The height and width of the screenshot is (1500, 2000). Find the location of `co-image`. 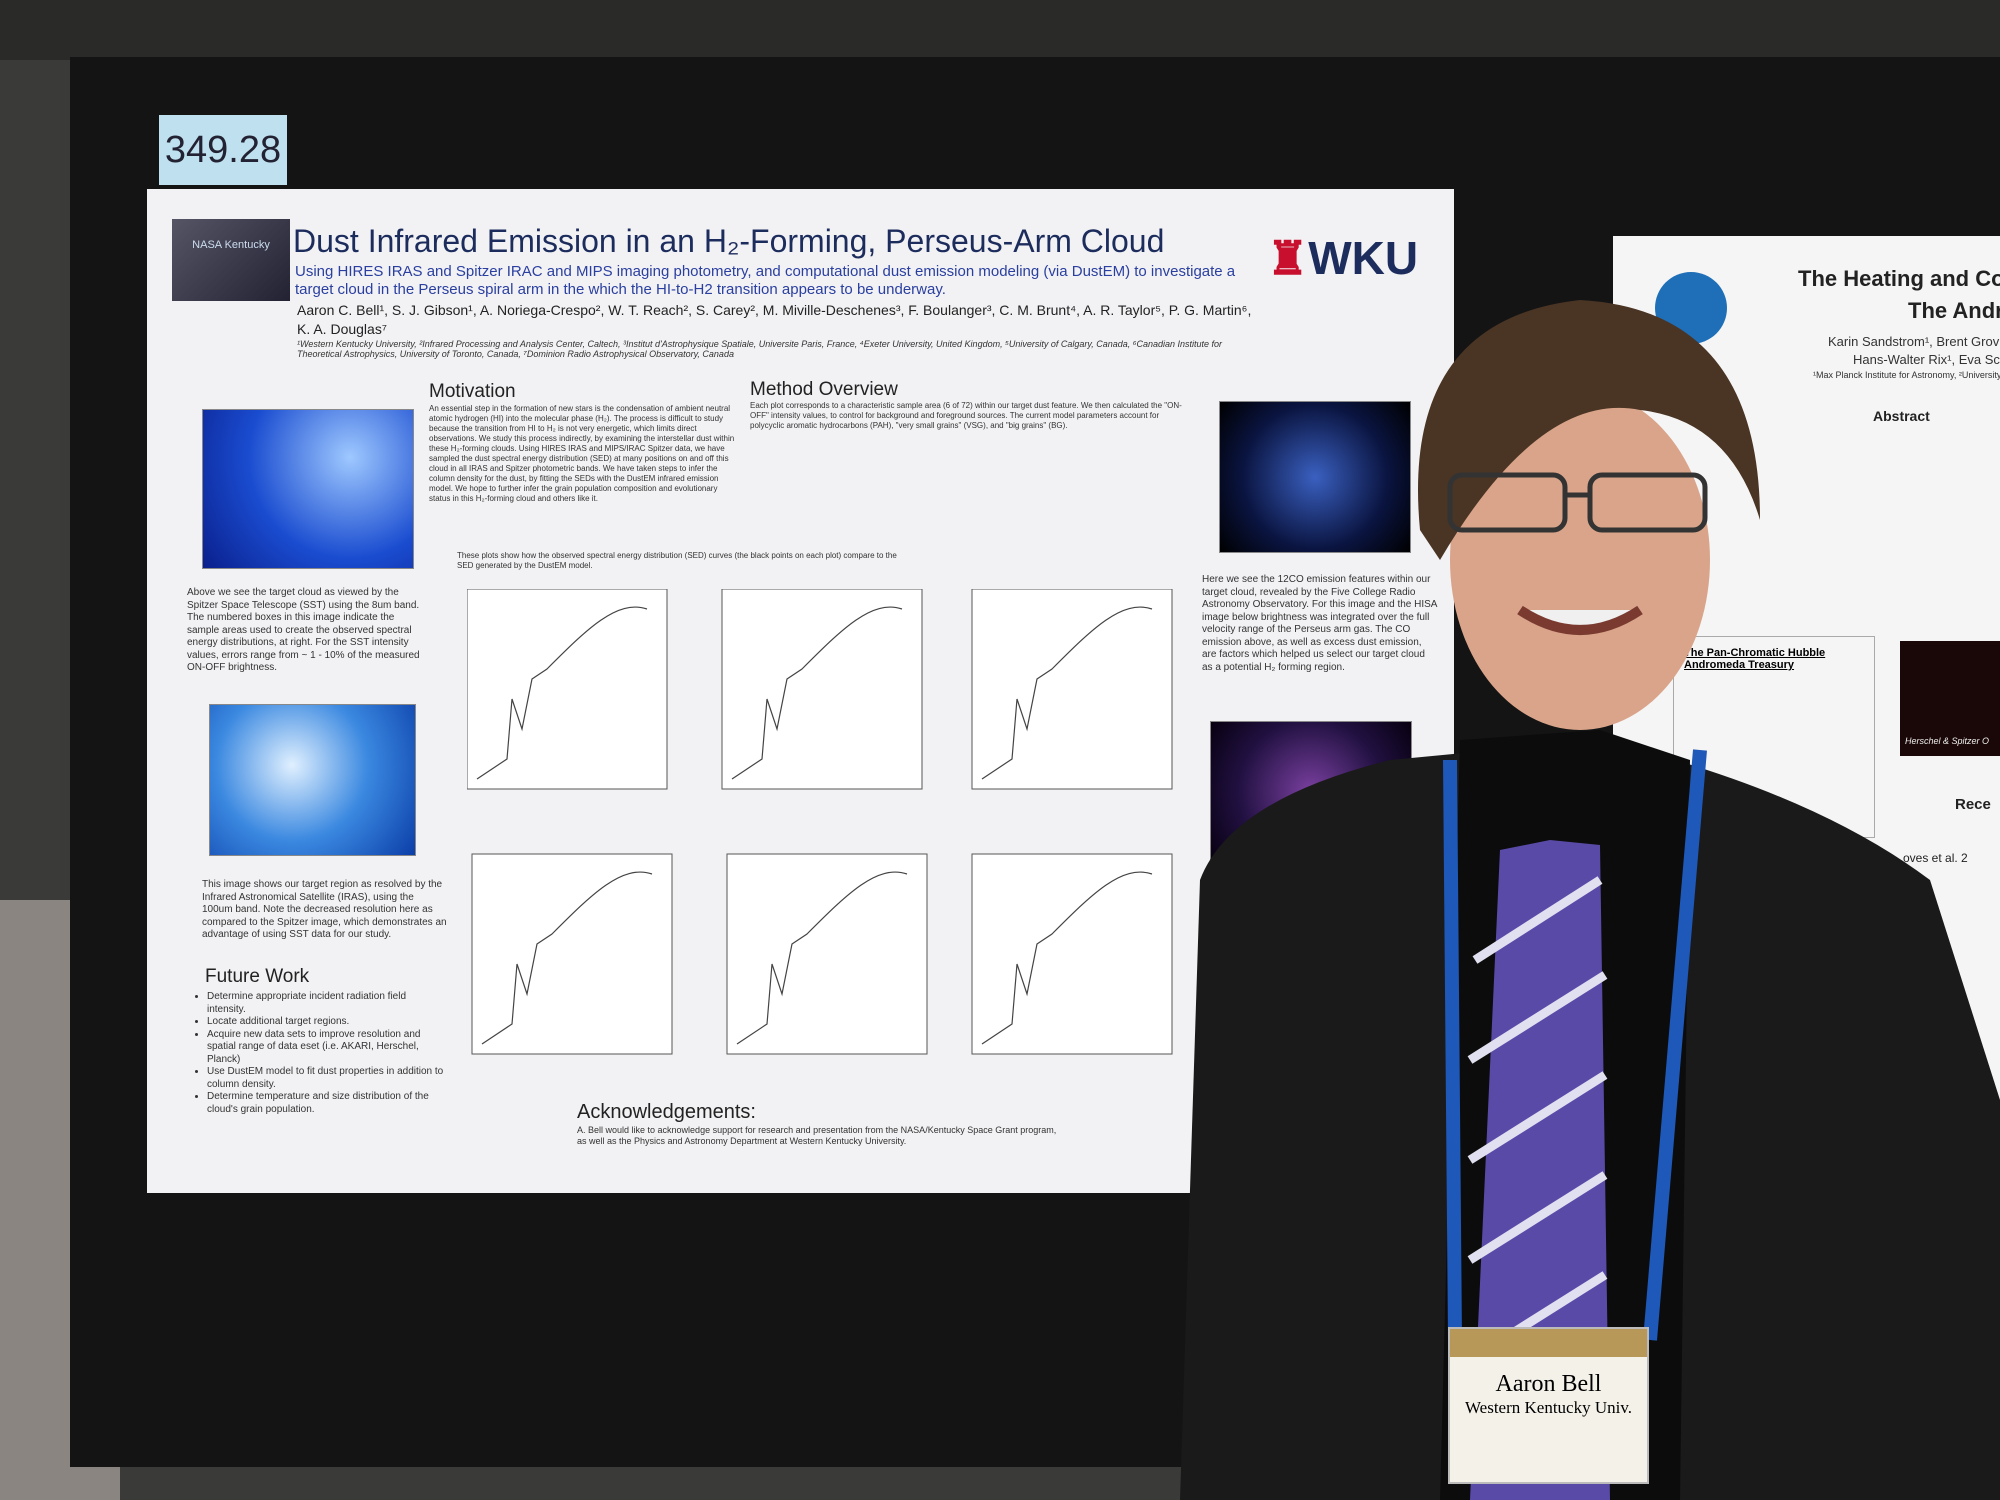

co-image is located at coordinates (1315, 477).